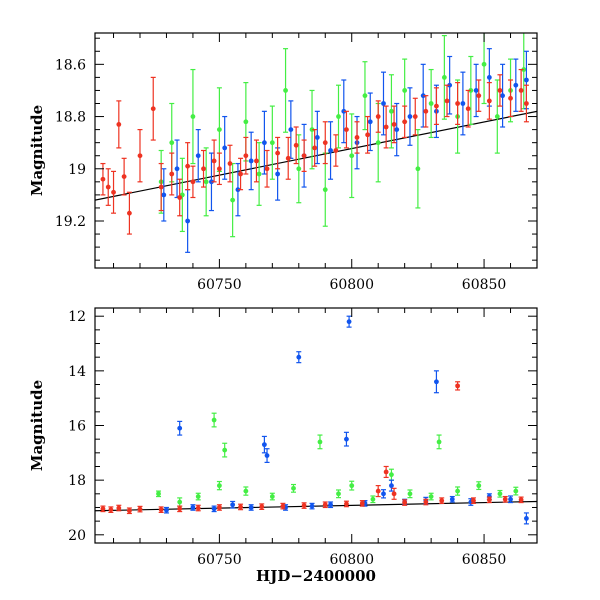  Describe the element at coordinates (337, 459) in the screenshot. I see `green-series` at that location.